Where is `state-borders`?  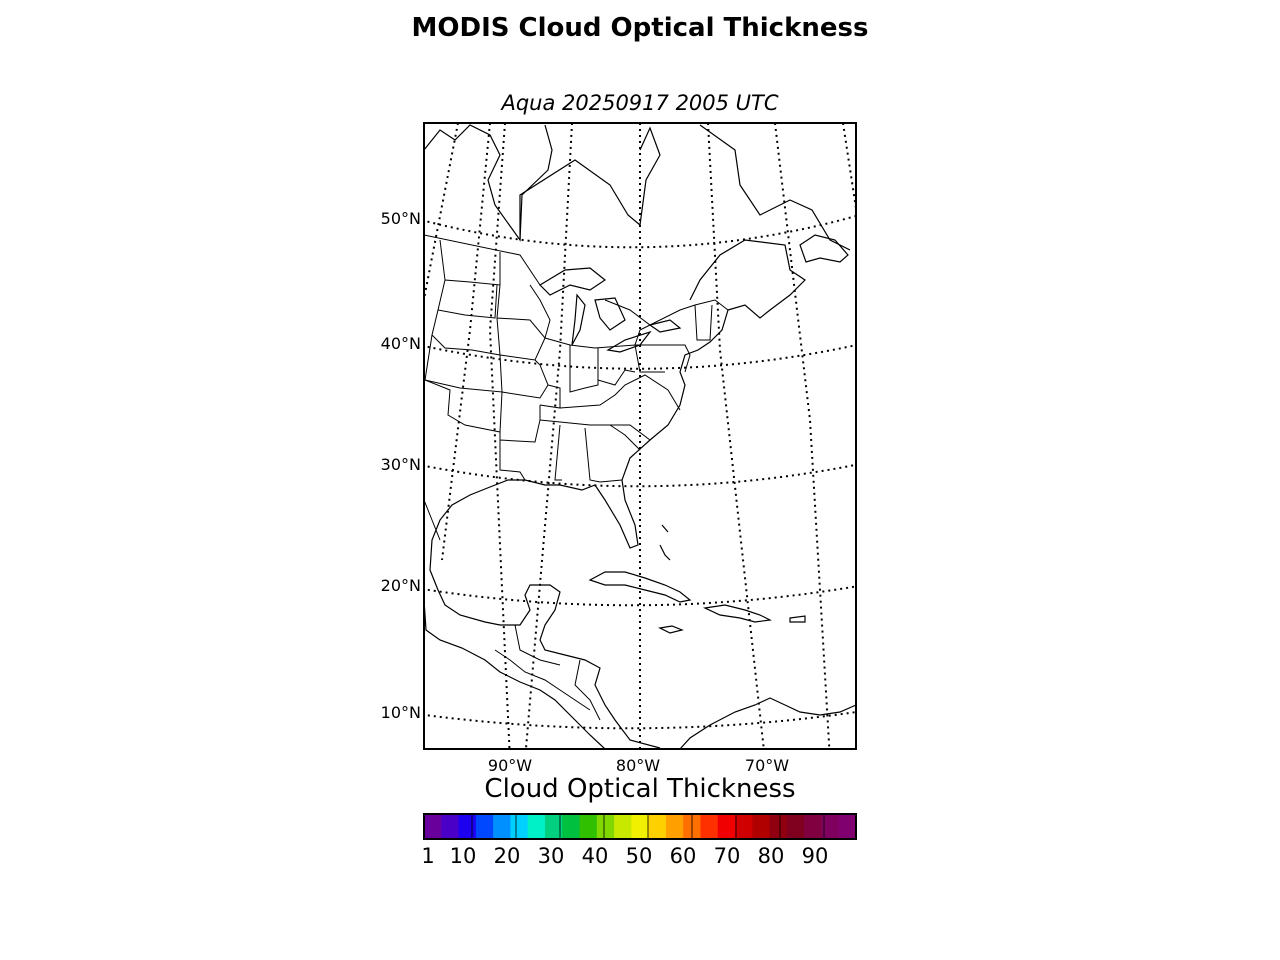
state-borders is located at coordinates (576, 477).